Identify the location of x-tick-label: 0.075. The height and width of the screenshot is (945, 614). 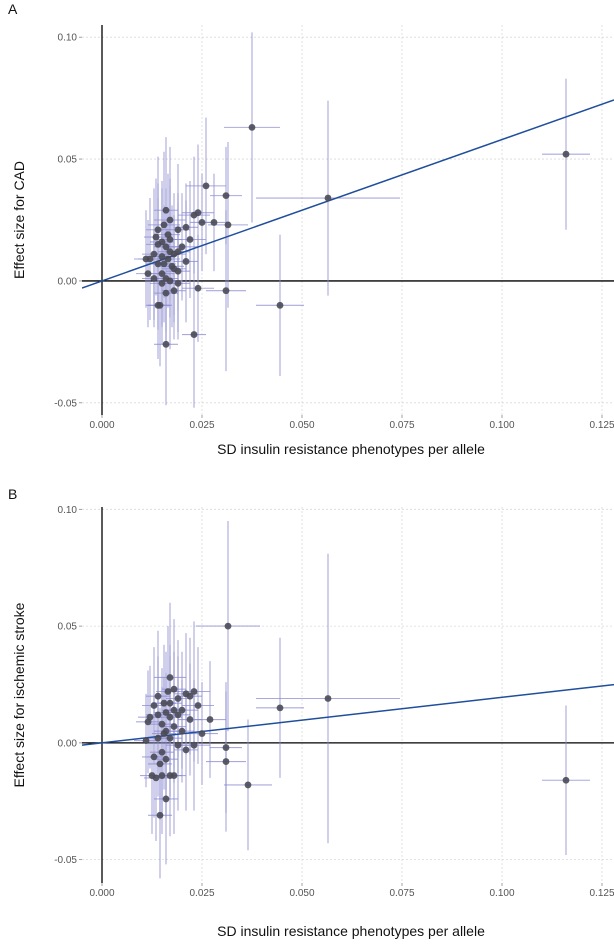
(401, 425).